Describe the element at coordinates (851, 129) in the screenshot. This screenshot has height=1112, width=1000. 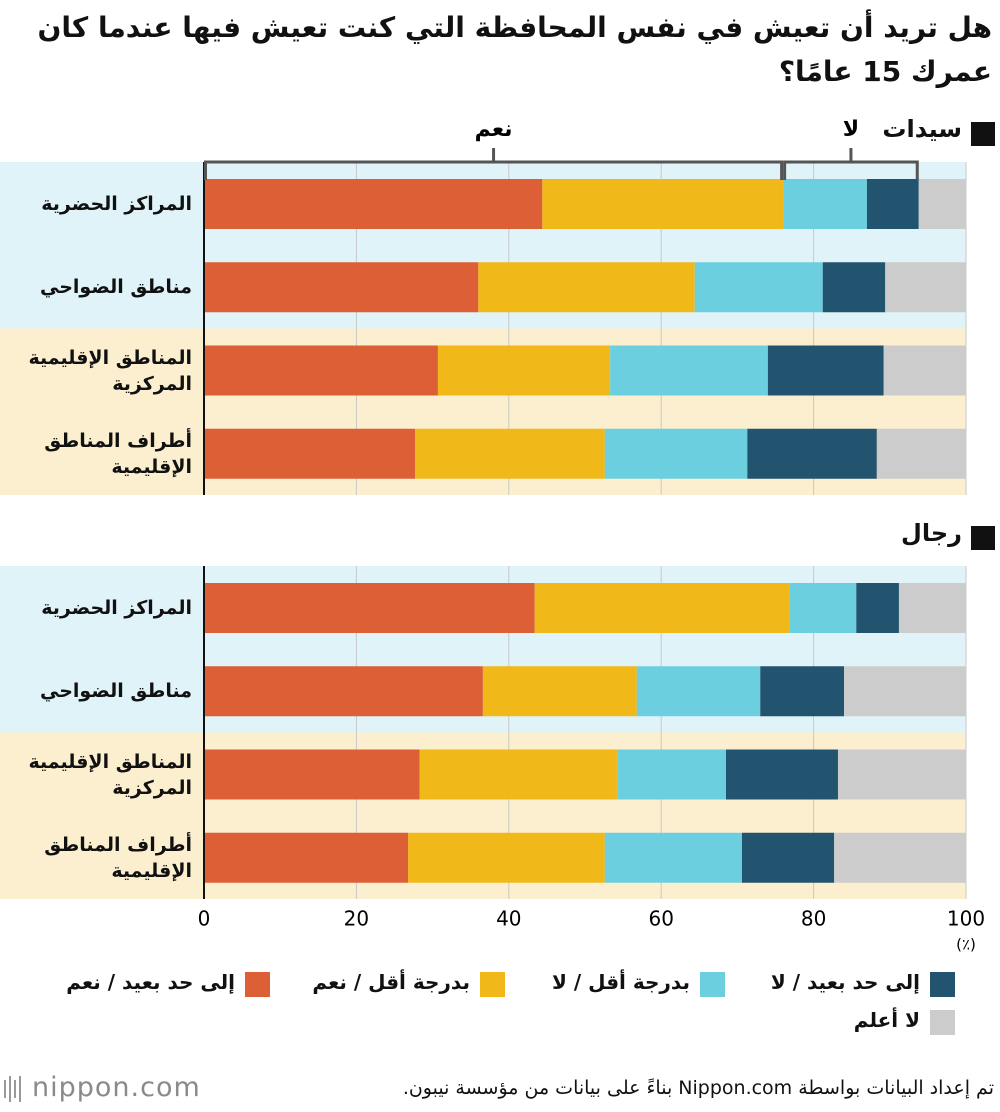
I see `annotation: لا` at that location.